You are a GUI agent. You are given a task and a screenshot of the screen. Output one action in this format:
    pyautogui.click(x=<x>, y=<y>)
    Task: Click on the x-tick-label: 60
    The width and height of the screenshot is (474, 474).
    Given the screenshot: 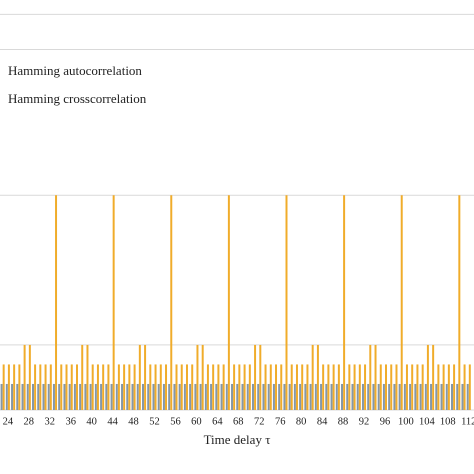 What is the action you would take?
    pyautogui.click(x=196, y=421)
    